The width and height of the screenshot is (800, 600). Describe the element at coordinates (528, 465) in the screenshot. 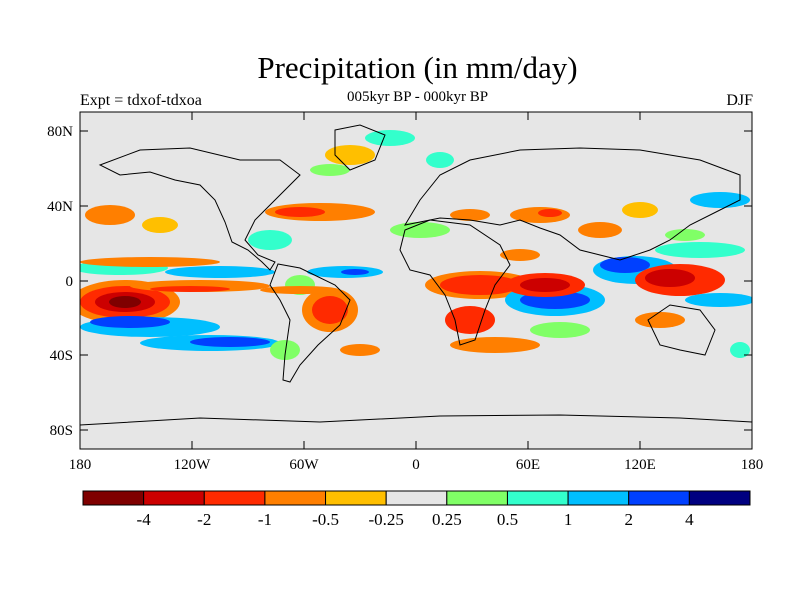

I see `lon-label-60e: 60E` at that location.